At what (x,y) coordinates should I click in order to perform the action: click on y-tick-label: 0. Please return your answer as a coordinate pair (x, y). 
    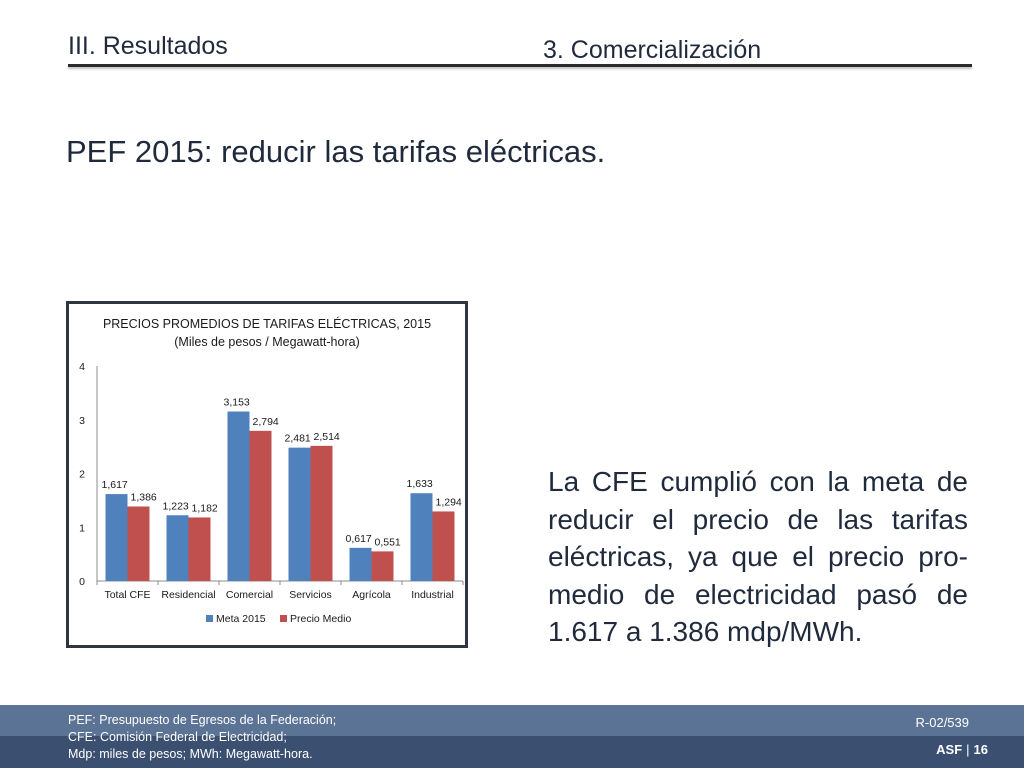
    Looking at the image, I should click on (82, 582).